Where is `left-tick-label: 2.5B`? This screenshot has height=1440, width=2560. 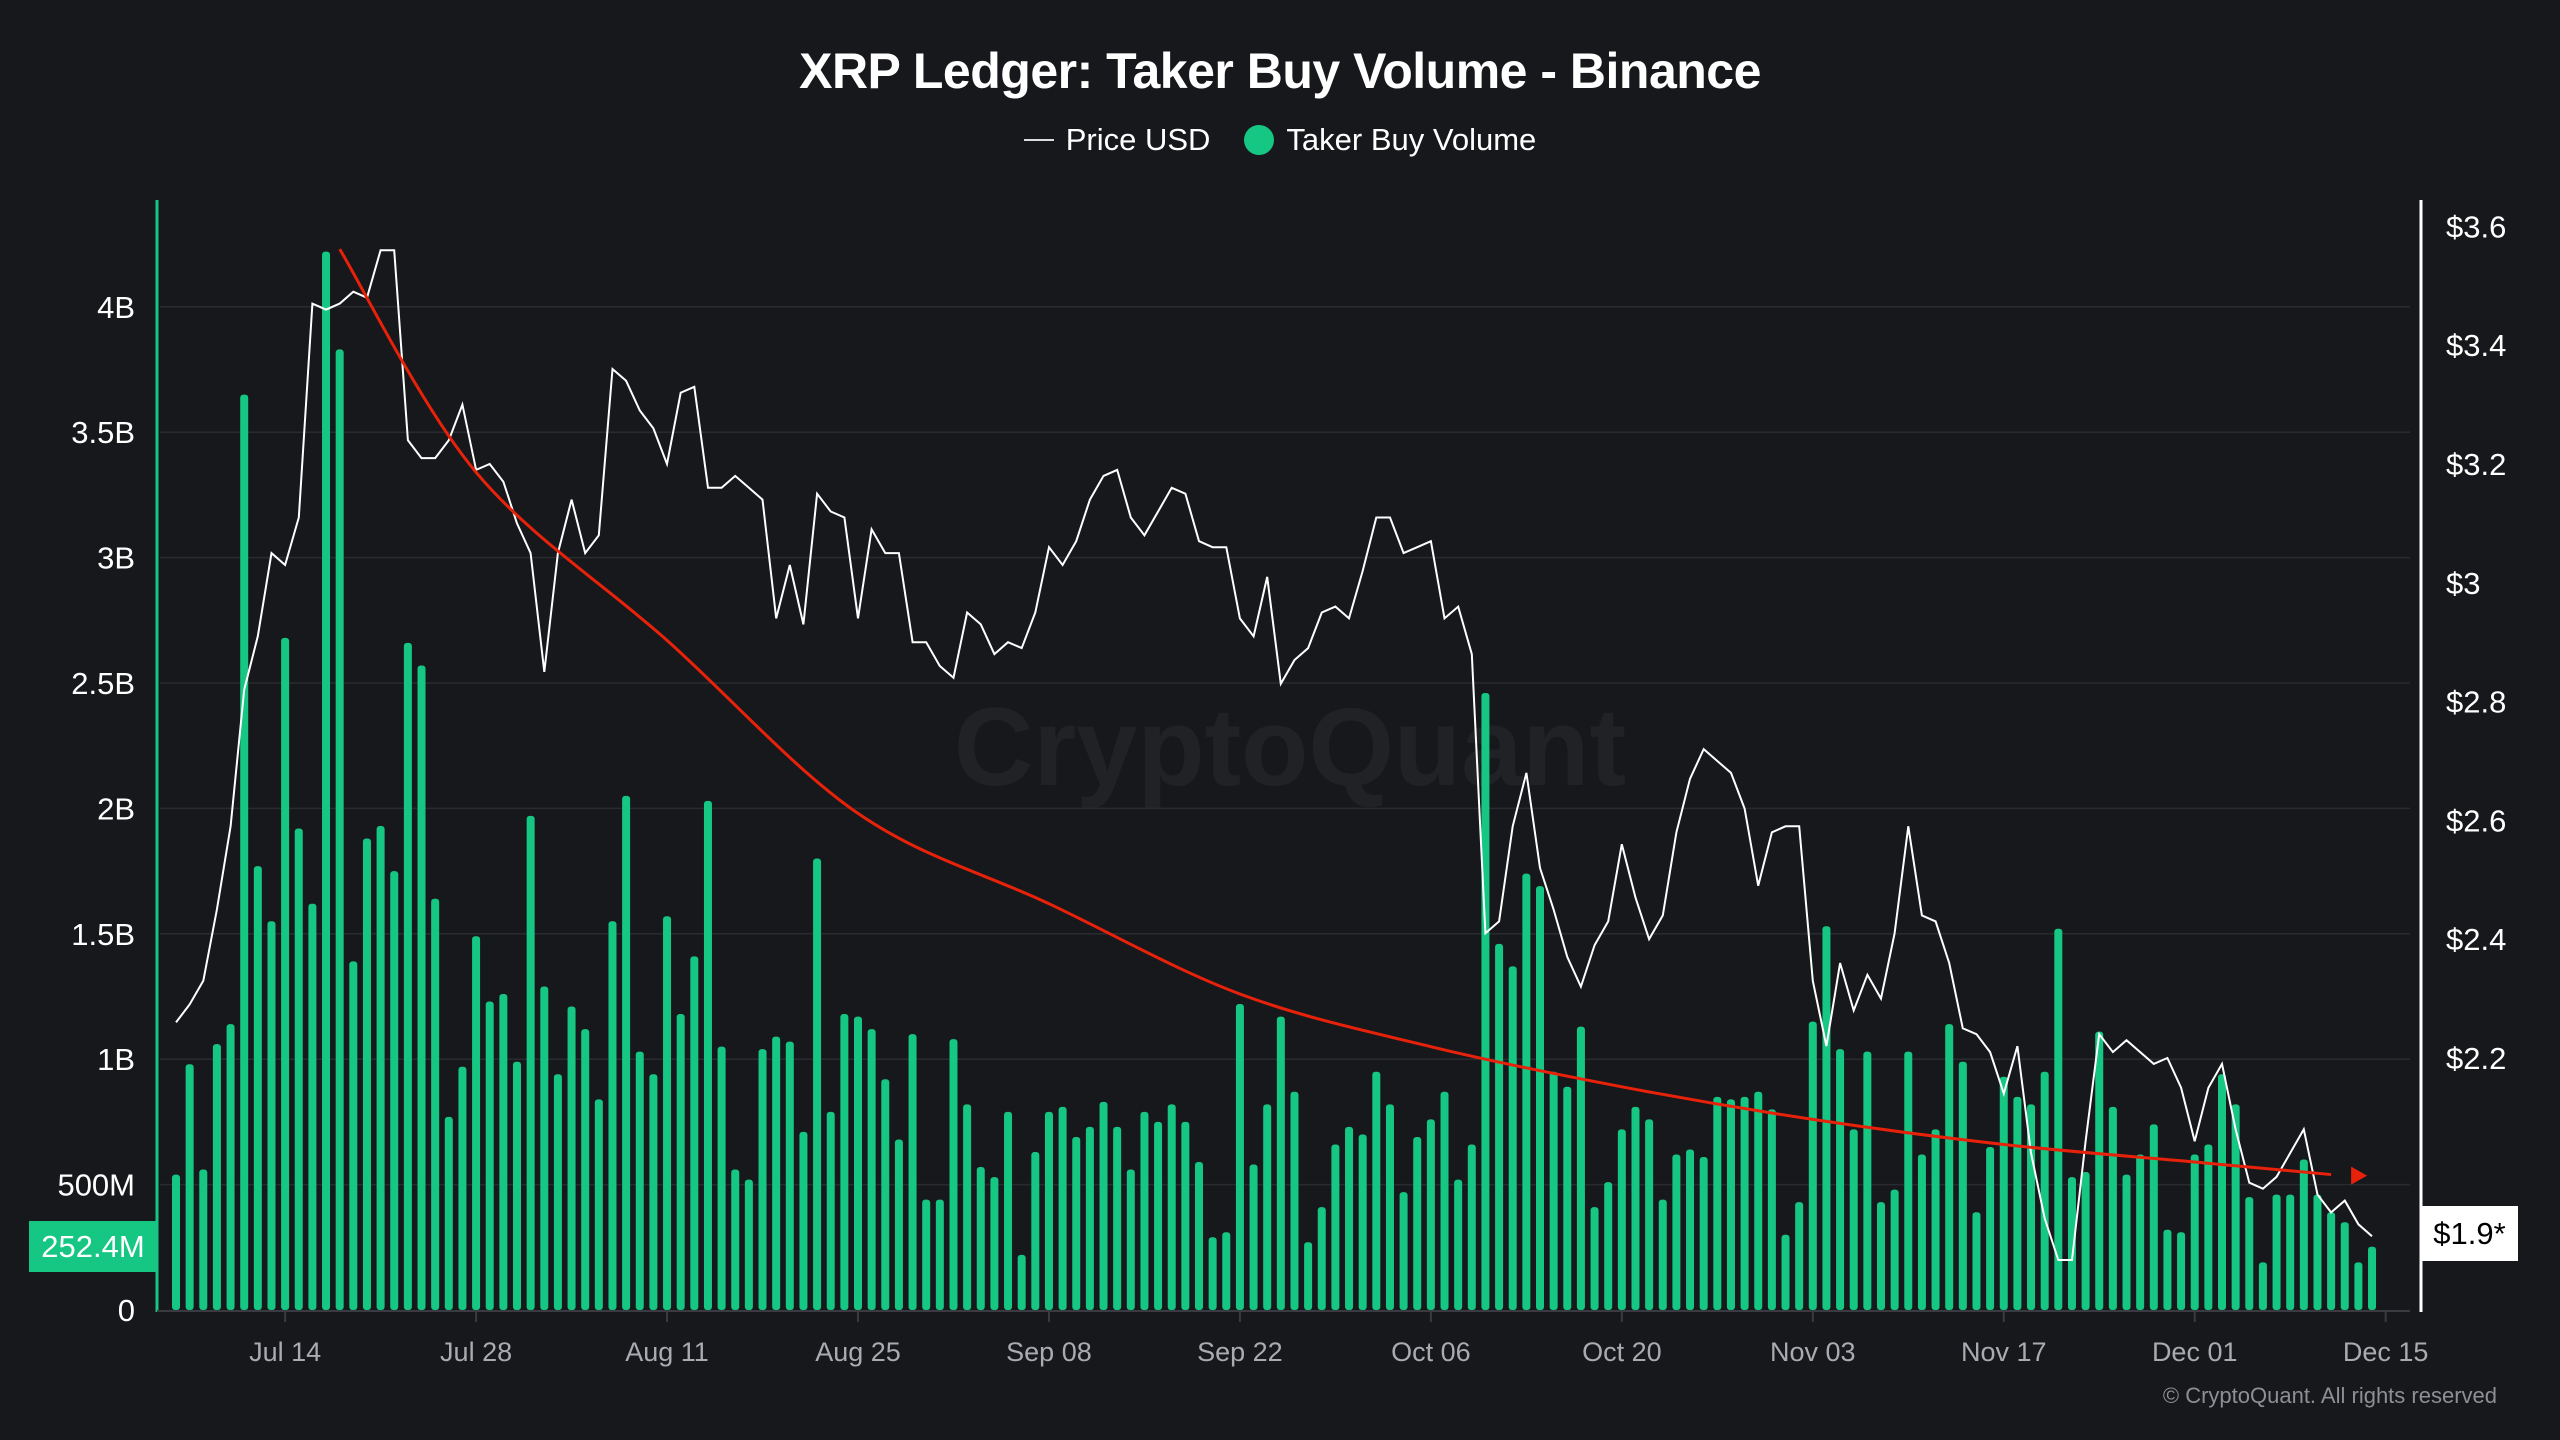 left-tick-label: 2.5B is located at coordinates (103, 683).